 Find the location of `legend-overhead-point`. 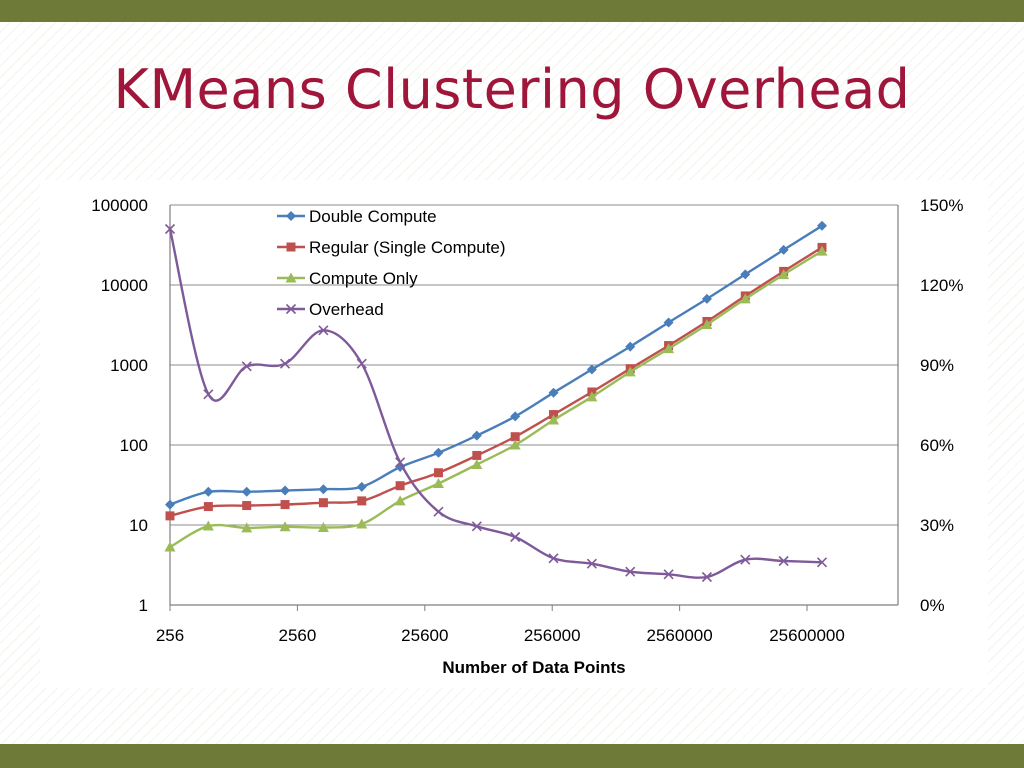

legend-overhead-point is located at coordinates (291, 309).